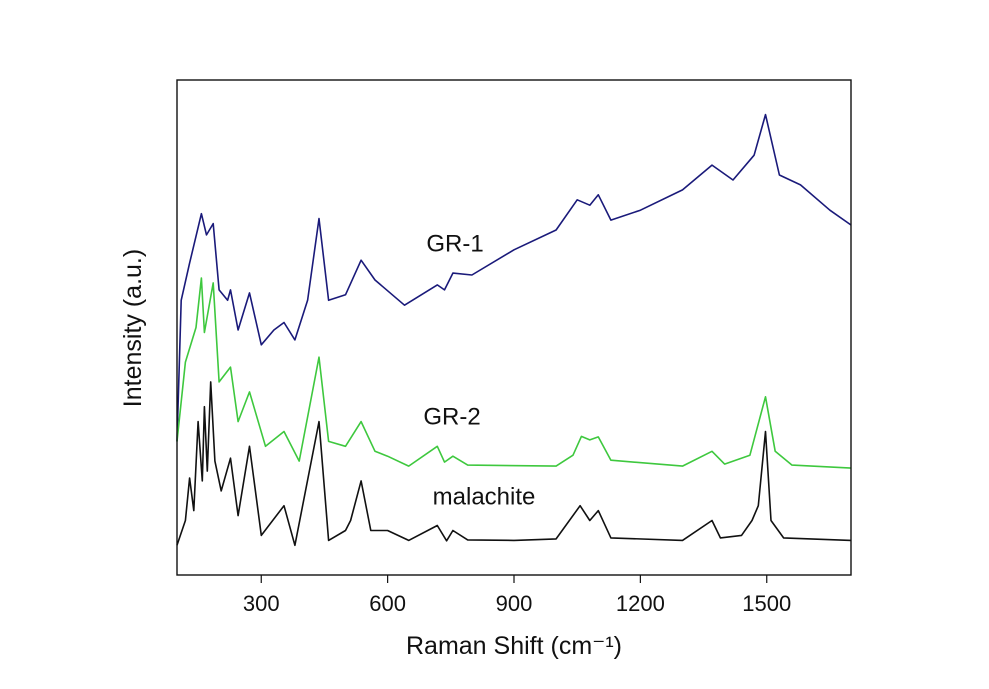 The image size is (989, 689). I want to click on series-annotation: GR-1, so click(454, 243).